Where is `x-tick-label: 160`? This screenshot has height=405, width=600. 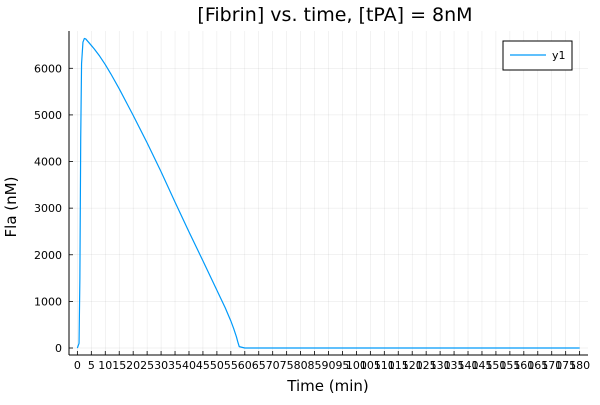 x-tick-label: 160 is located at coordinates (523, 365).